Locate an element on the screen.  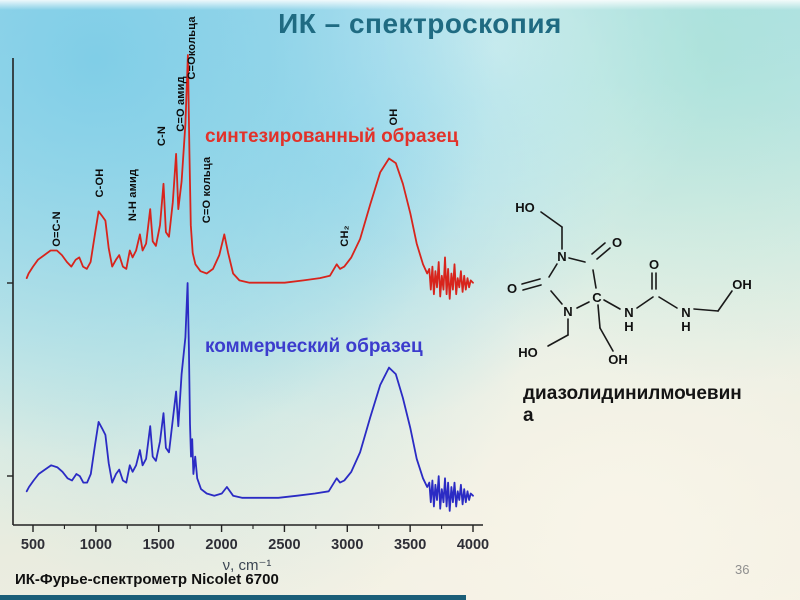
atom-c-center: C is located at coordinates (597, 297).